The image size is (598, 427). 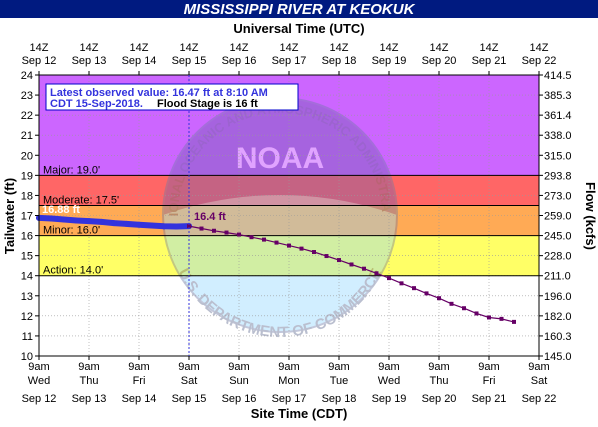 What do you see at coordinates (558, 136) in the screenshot?
I see `y-right-tick-label: 338.0` at bounding box center [558, 136].